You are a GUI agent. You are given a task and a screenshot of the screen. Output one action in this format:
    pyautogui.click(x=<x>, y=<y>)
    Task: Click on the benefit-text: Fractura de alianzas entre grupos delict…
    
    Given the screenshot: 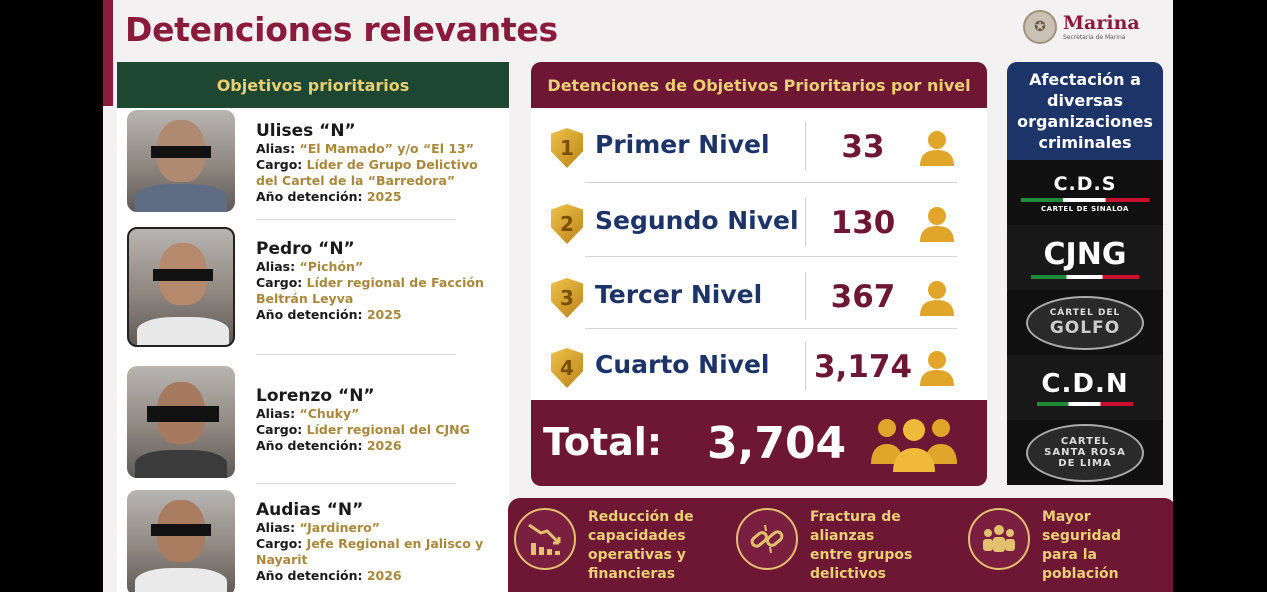 What is the action you would take?
    pyautogui.click(x=861, y=545)
    